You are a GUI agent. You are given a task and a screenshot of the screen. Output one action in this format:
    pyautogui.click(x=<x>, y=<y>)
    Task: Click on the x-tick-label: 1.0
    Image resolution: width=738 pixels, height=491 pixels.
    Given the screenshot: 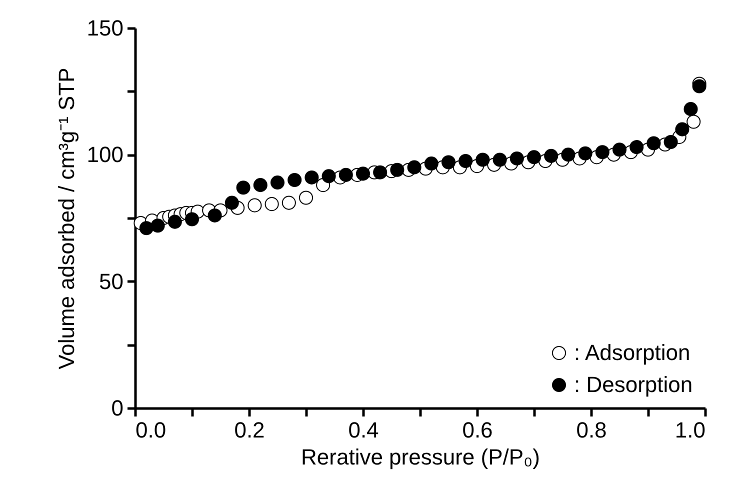 What is the action you would take?
    pyautogui.click(x=690, y=430)
    